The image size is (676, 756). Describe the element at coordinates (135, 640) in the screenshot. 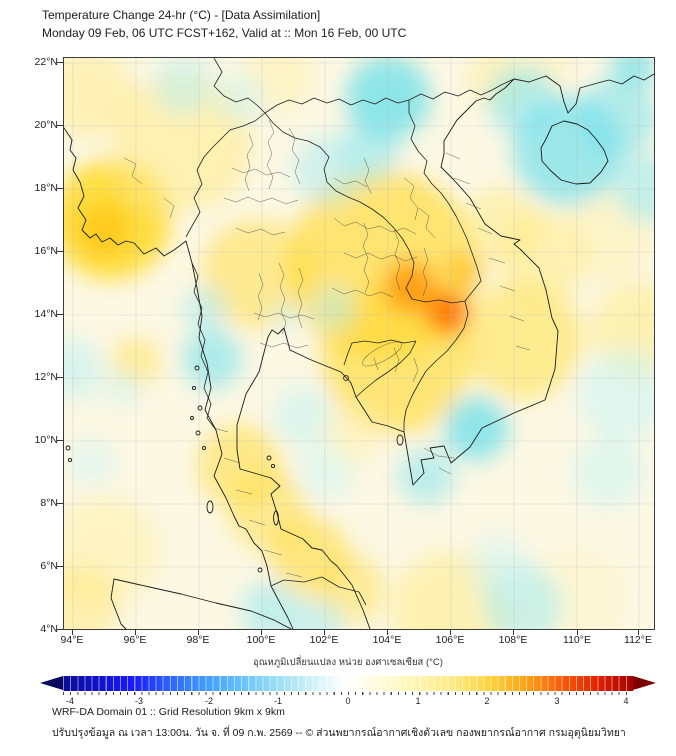

I see `lon-label-96e: 96°E` at that location.